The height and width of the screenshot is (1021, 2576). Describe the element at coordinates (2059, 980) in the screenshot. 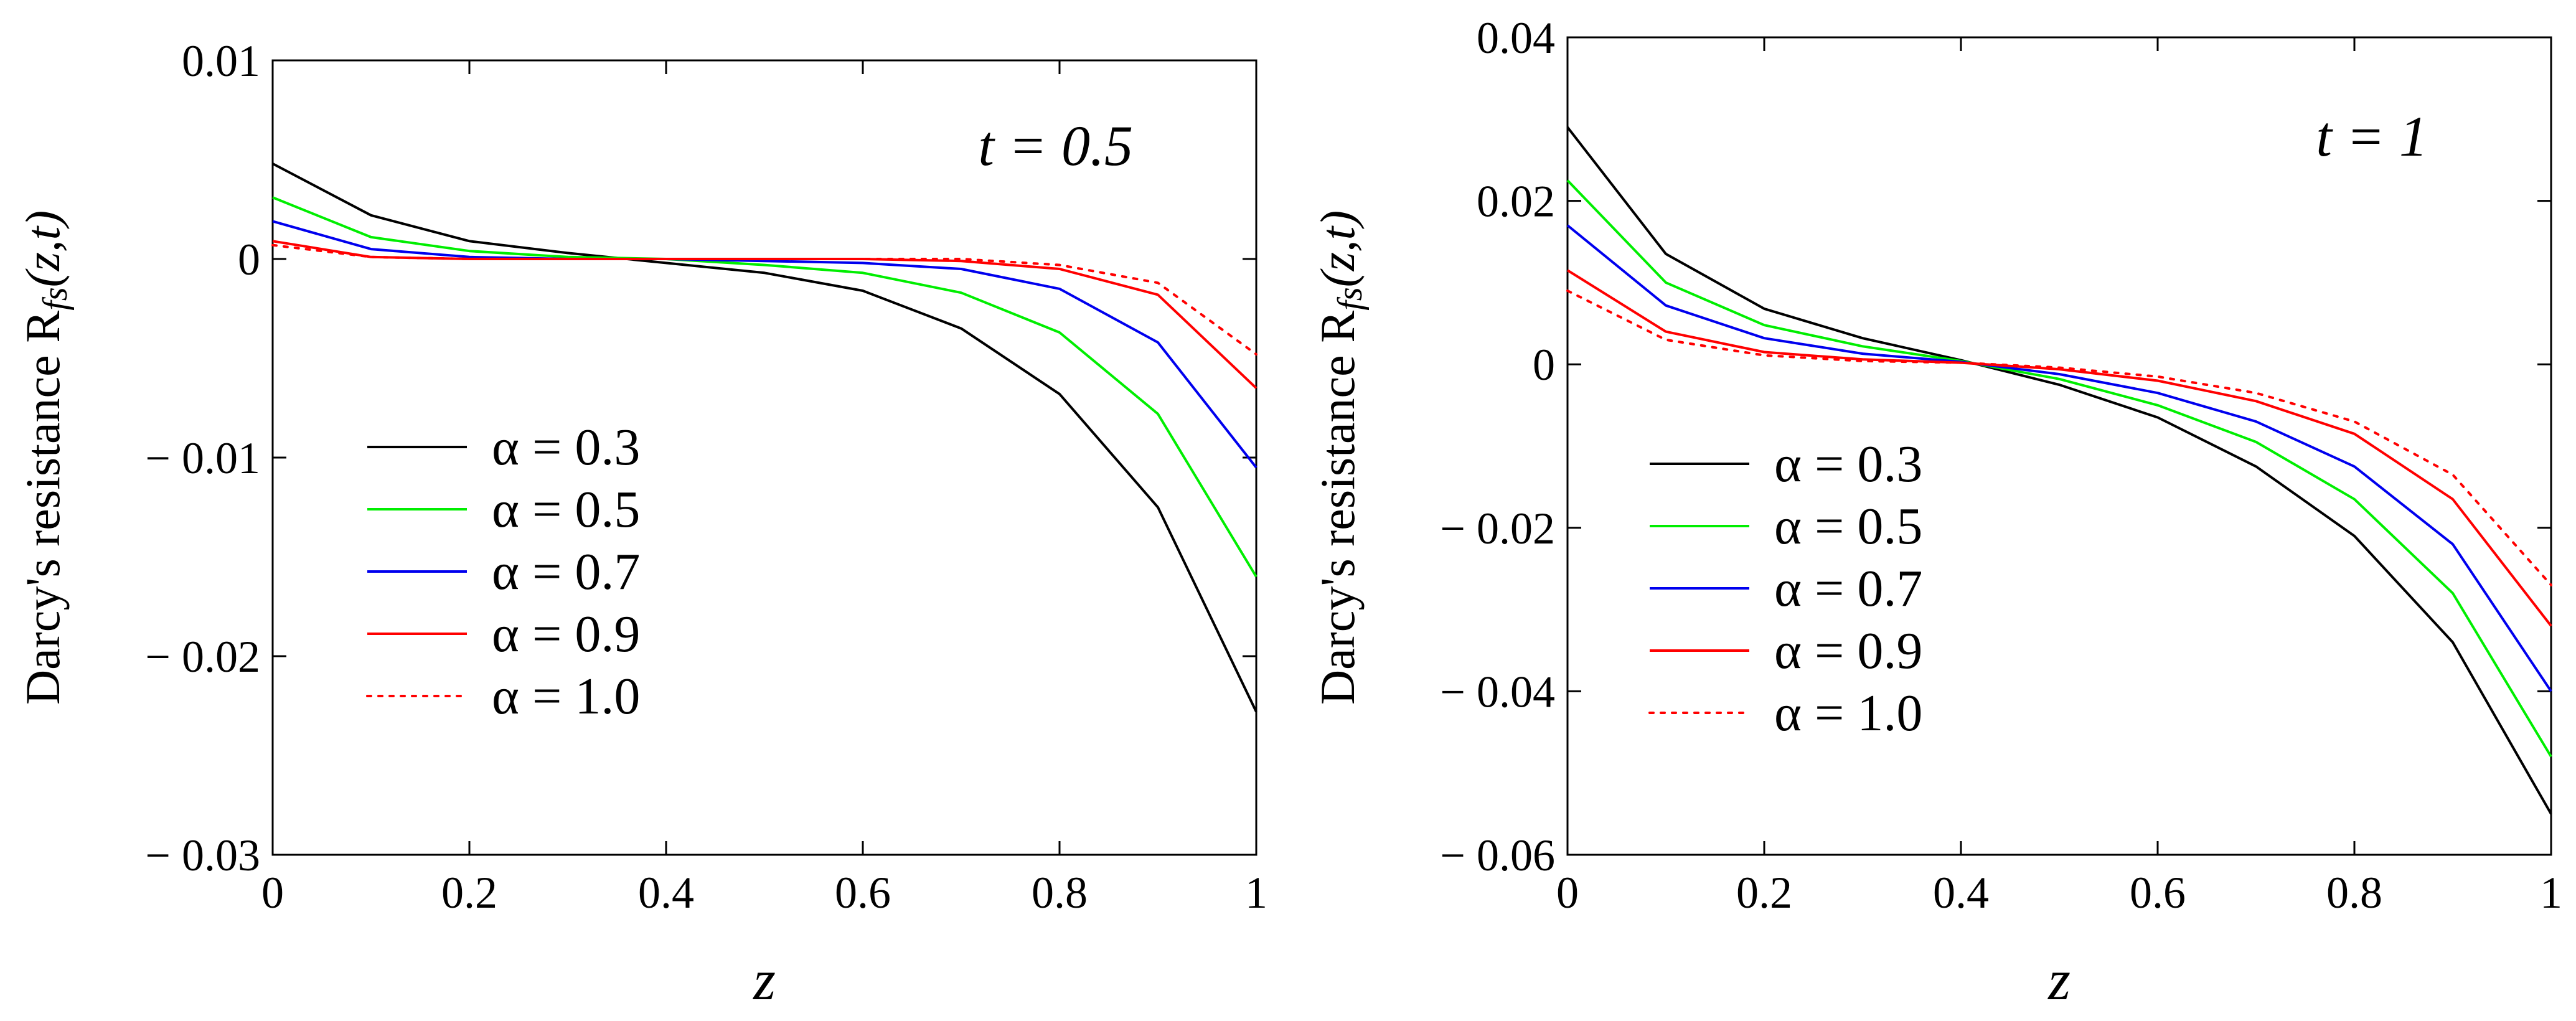

I see `x-axis-label-right: z` at that location.